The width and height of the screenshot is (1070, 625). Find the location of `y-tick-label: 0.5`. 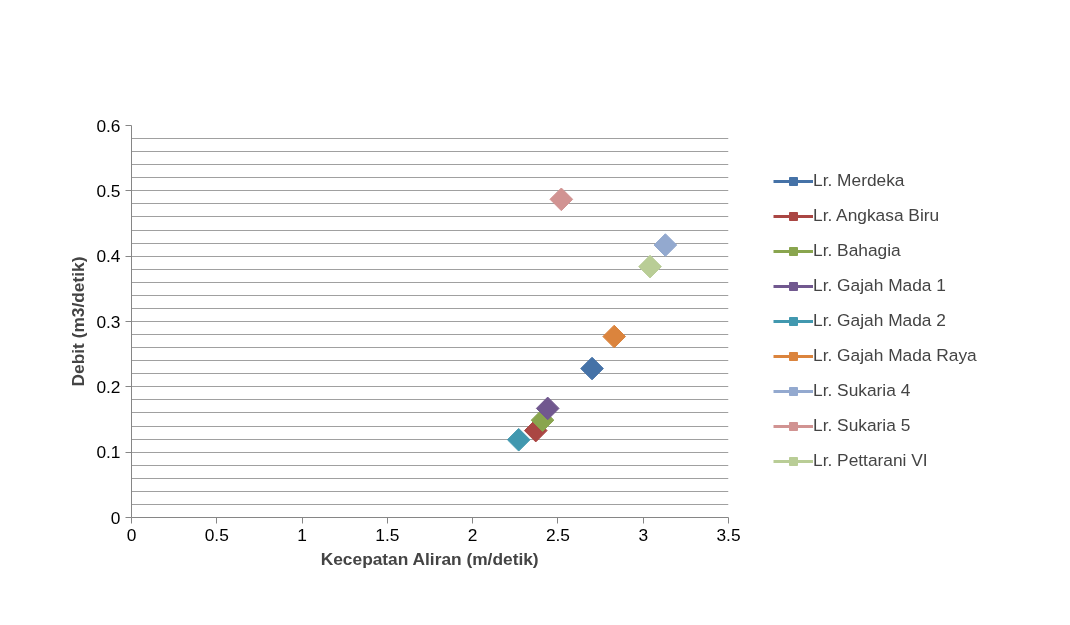

y-tick-label: 0.5 is located at coordinates (108, 190).